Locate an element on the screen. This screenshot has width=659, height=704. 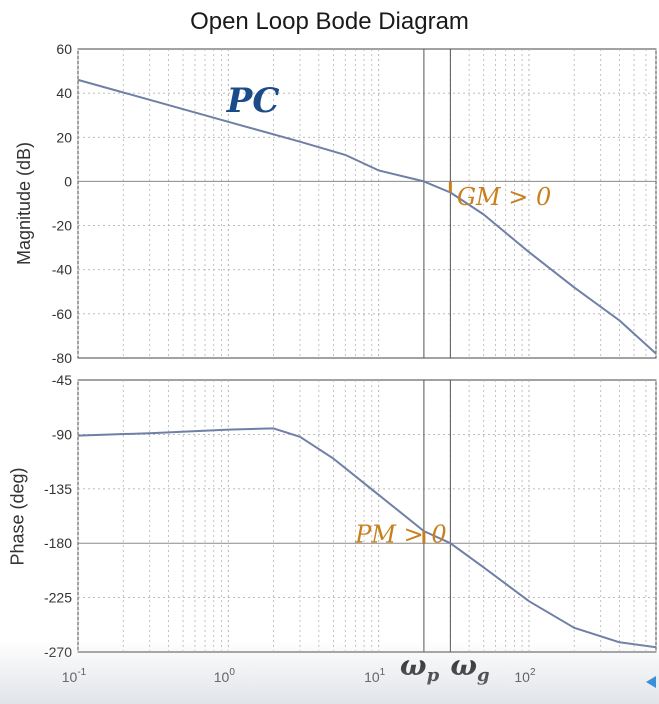
phase-ytick-label: -45 is located at coordinates (62, 380).